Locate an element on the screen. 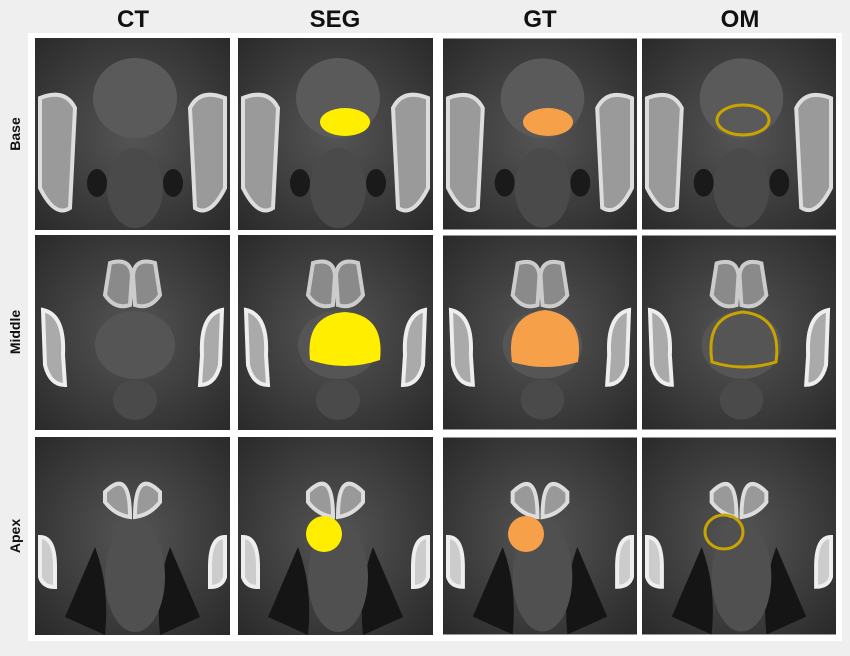  row-label: Base is located at coordinates (15, 134).